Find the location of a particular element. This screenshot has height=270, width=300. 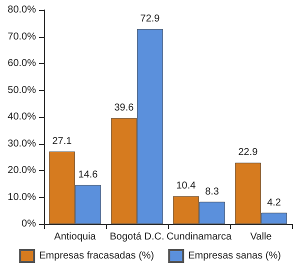

data-label: 27.1 is located at coordinates (62, 142).